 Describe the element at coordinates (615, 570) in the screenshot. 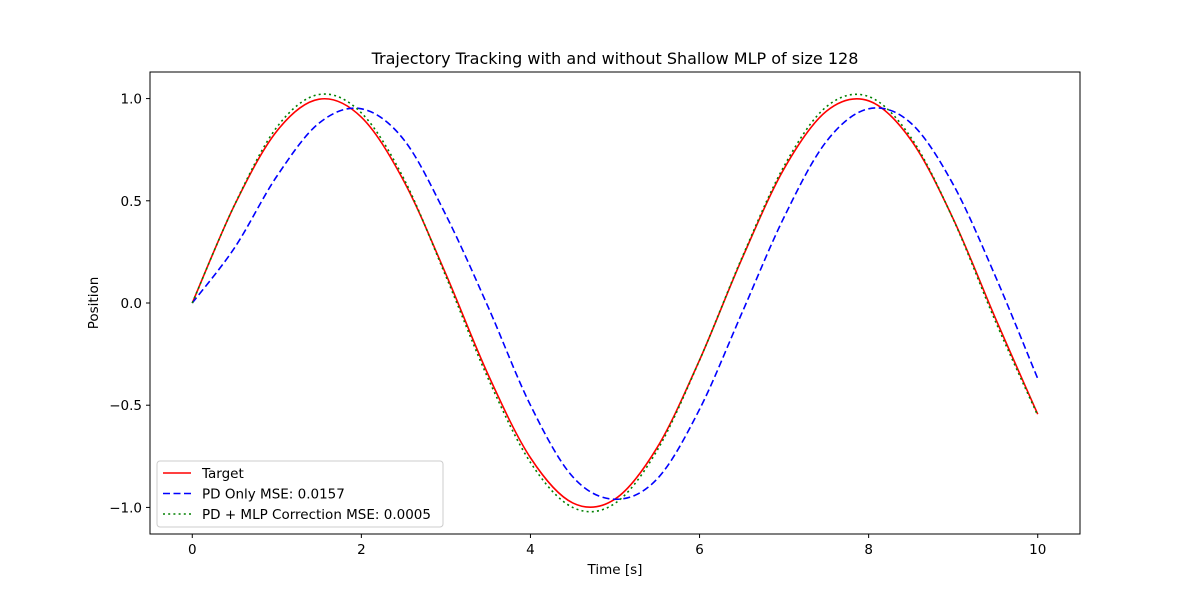

I see `x-axis-label: Time [s]` at that location.